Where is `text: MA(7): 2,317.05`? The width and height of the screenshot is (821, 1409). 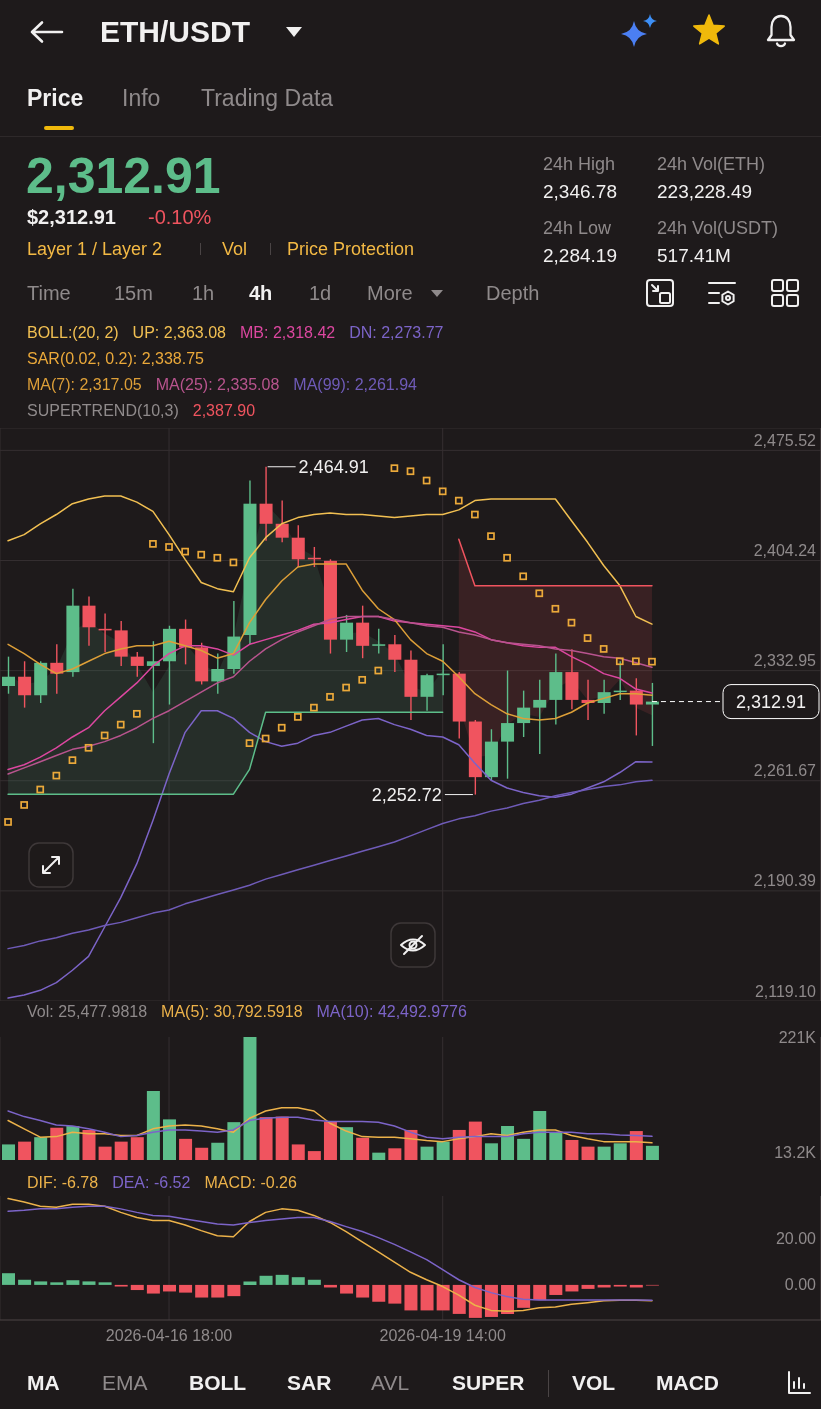 text: MA(7): 2,317.05 is located at coordinates (84, 385).